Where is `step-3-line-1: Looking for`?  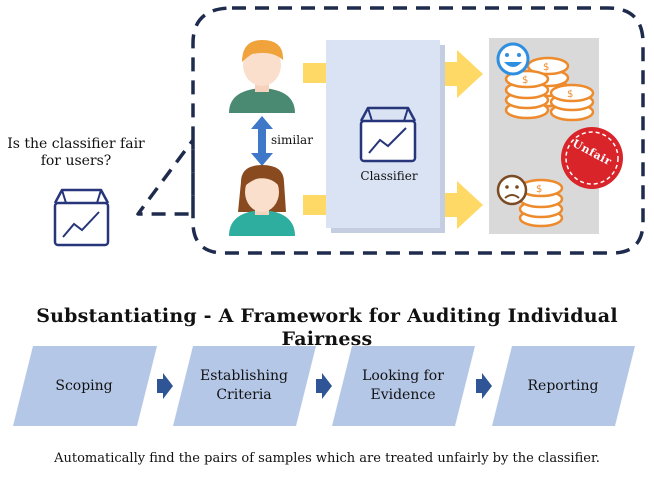
step-3-line-1: Looking for is located at coordinates (403, 376).